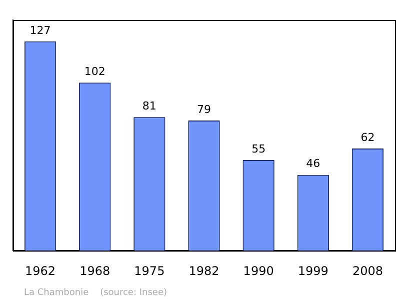  Describe the element at coordinates (313, 163) in the screenshot. I see `data-label: 46` at that location.